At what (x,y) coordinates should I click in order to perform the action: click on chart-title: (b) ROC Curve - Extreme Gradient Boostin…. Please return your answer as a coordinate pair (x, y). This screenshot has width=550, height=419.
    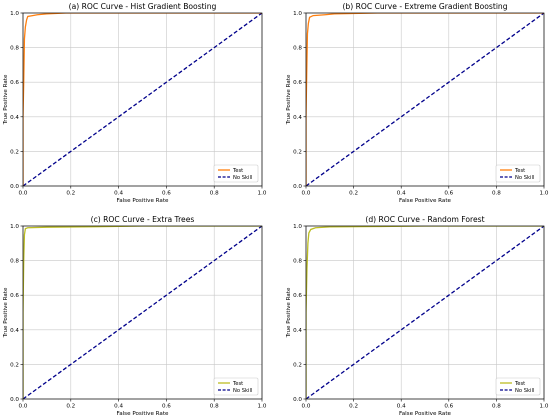
    Looking at the image, I should click on (424, 6).